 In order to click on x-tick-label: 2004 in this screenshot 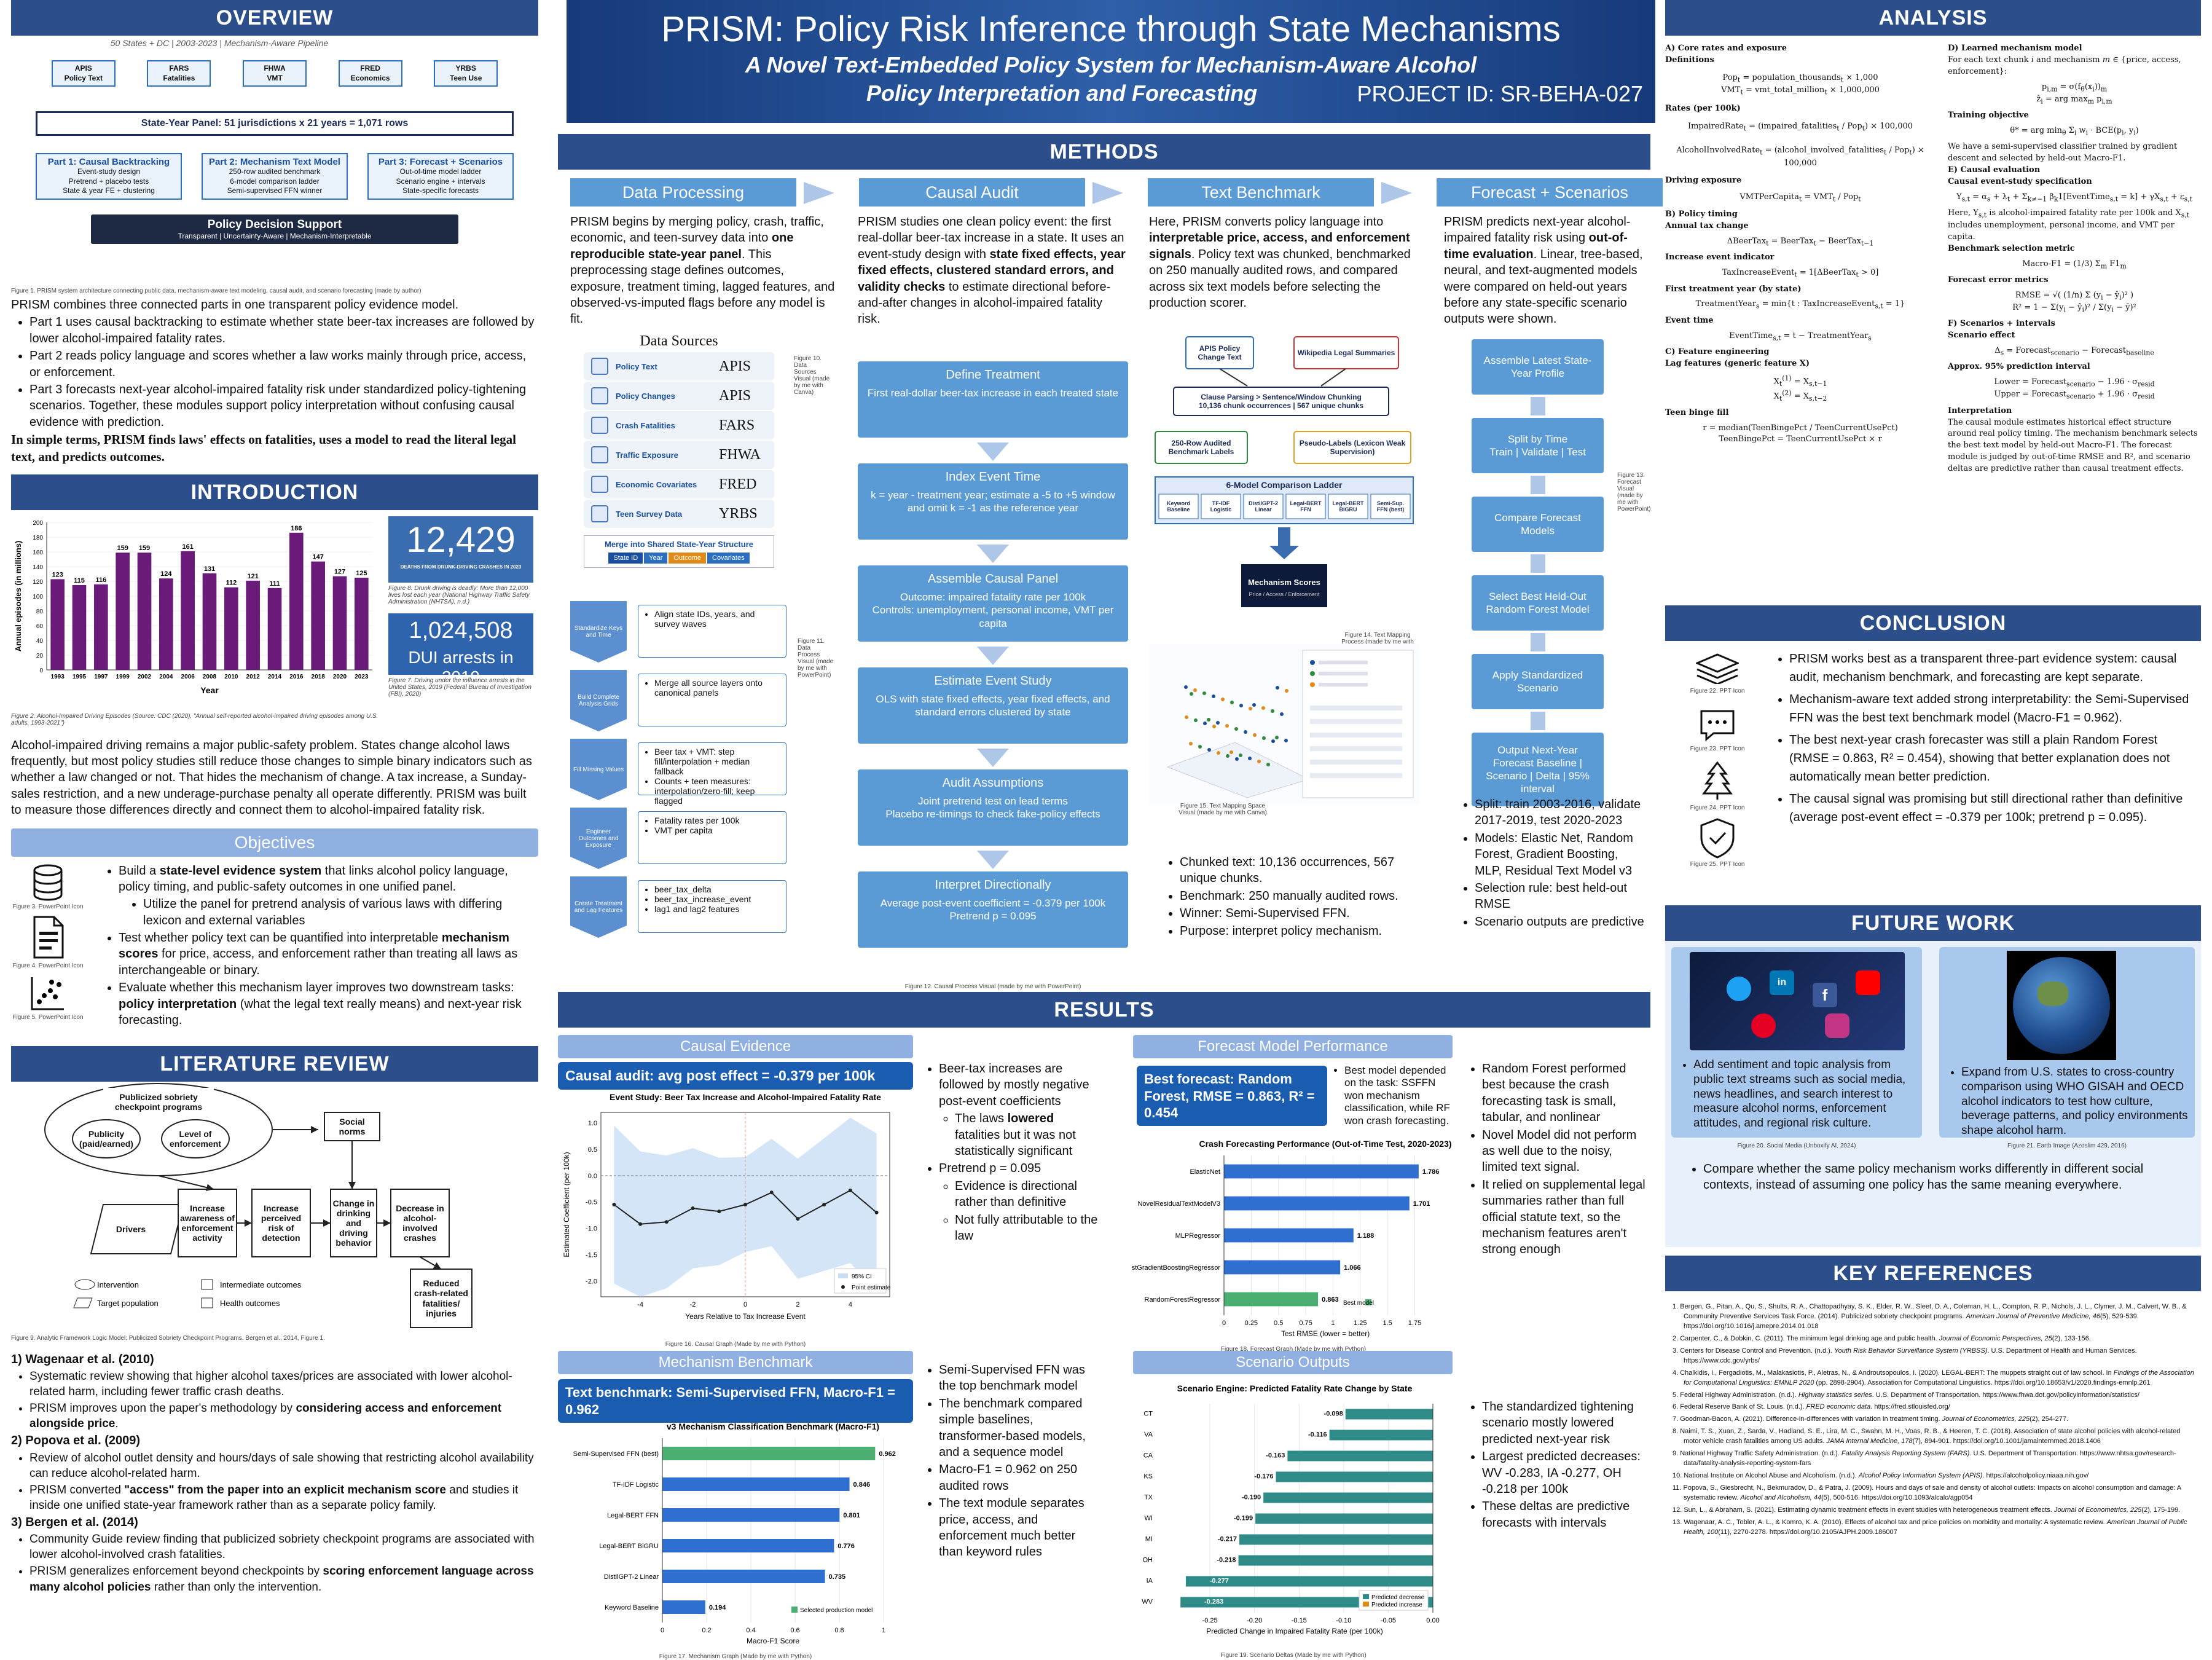, I will do `click(166, 677)`.